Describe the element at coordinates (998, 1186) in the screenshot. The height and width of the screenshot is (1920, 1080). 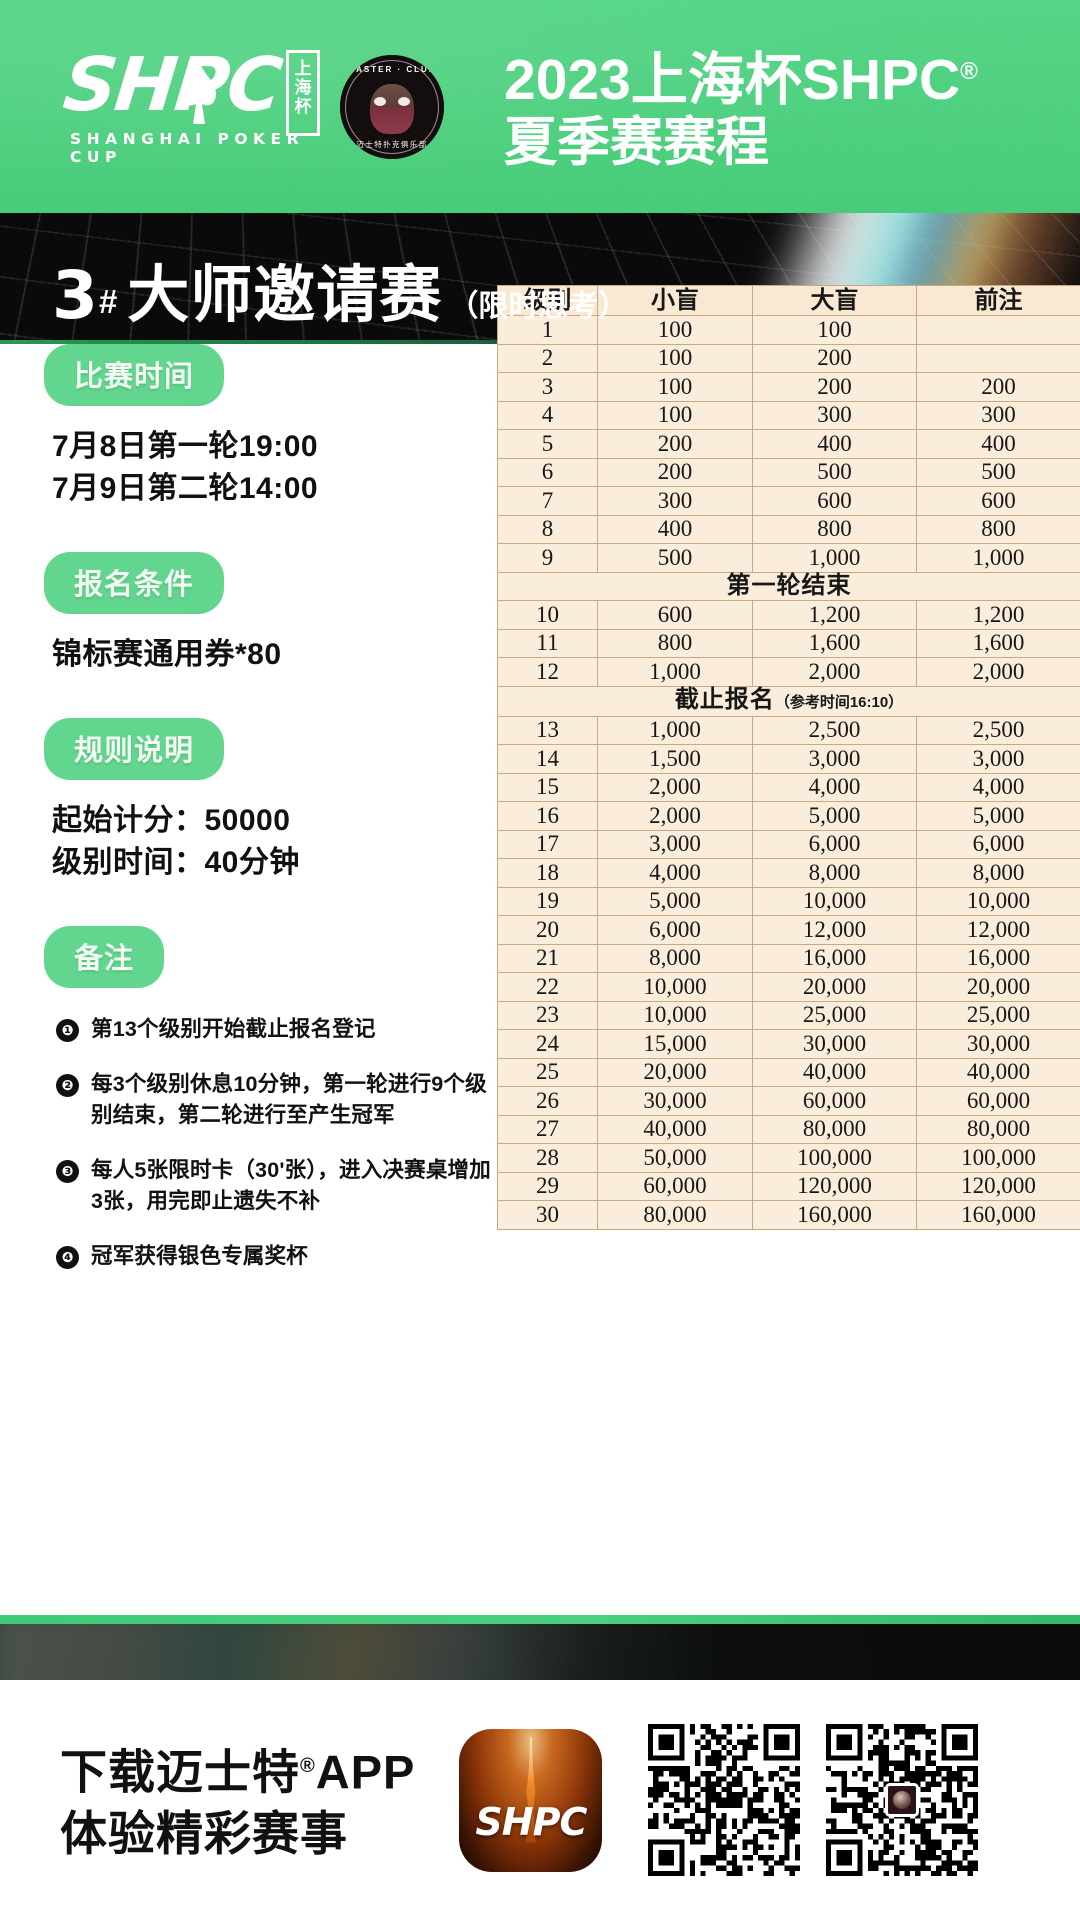
I see `cell-ante: 120,000` at that location.